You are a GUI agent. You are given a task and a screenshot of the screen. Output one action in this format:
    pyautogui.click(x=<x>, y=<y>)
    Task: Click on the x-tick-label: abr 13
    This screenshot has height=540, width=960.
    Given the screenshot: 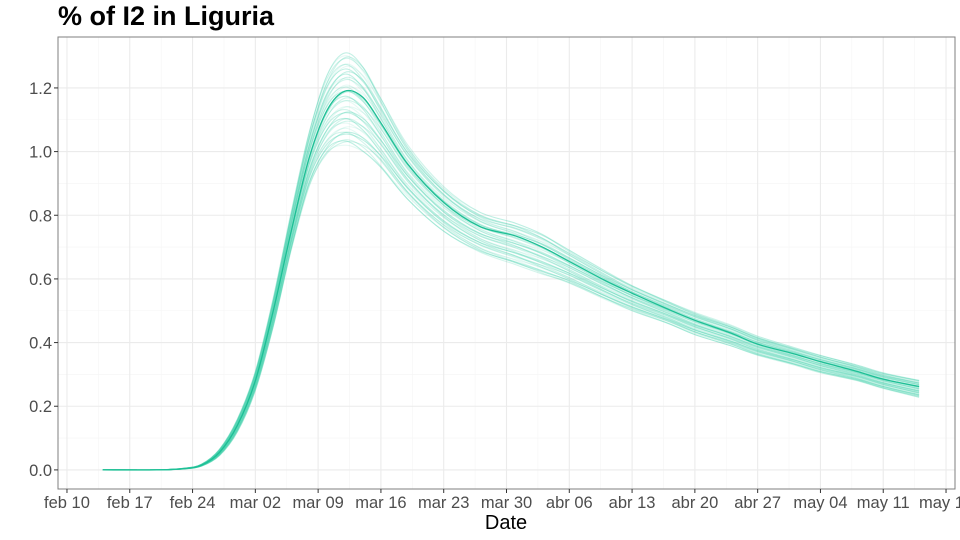 What is the action you would take?
    pyautogui.click(x=632, y=503)
    